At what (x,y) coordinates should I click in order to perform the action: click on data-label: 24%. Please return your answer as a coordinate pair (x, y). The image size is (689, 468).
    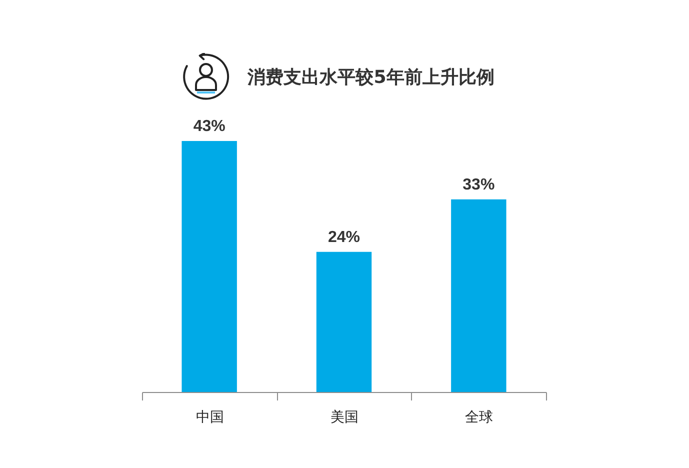
    Looking at the image, I should click on (344, 237).